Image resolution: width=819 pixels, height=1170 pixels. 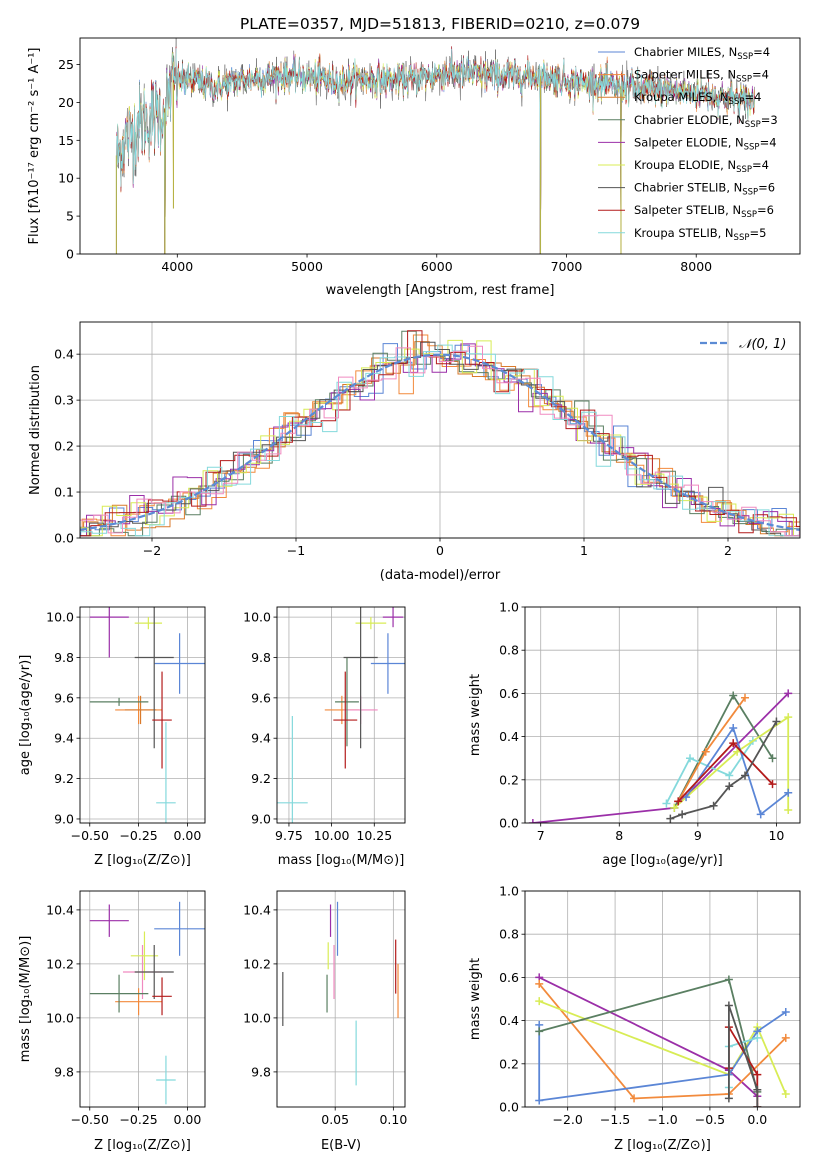 I want to click on histogram-kroupa-miles, so click(x=440, y=439).